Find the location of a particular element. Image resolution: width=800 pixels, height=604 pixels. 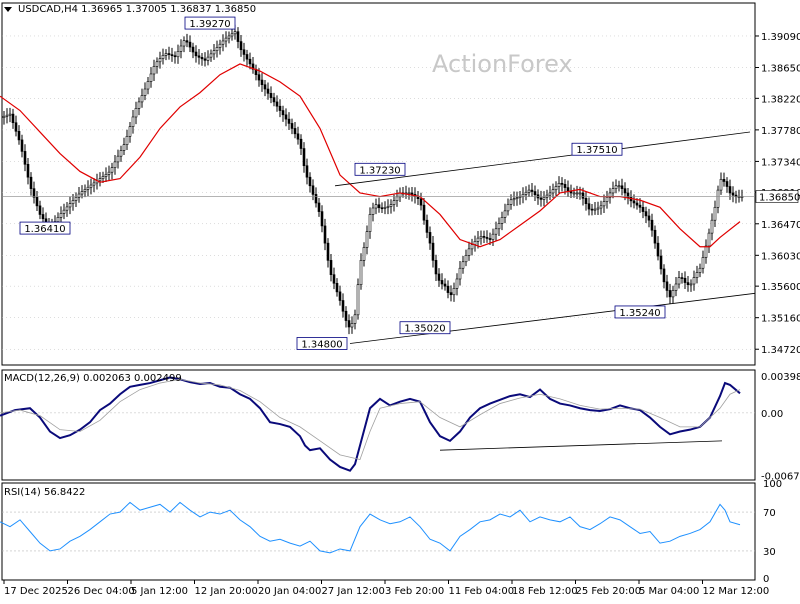

ohlc-values: 1.36965 1.37005 1.36837 1.36850 is located at coordinates (169, 9).